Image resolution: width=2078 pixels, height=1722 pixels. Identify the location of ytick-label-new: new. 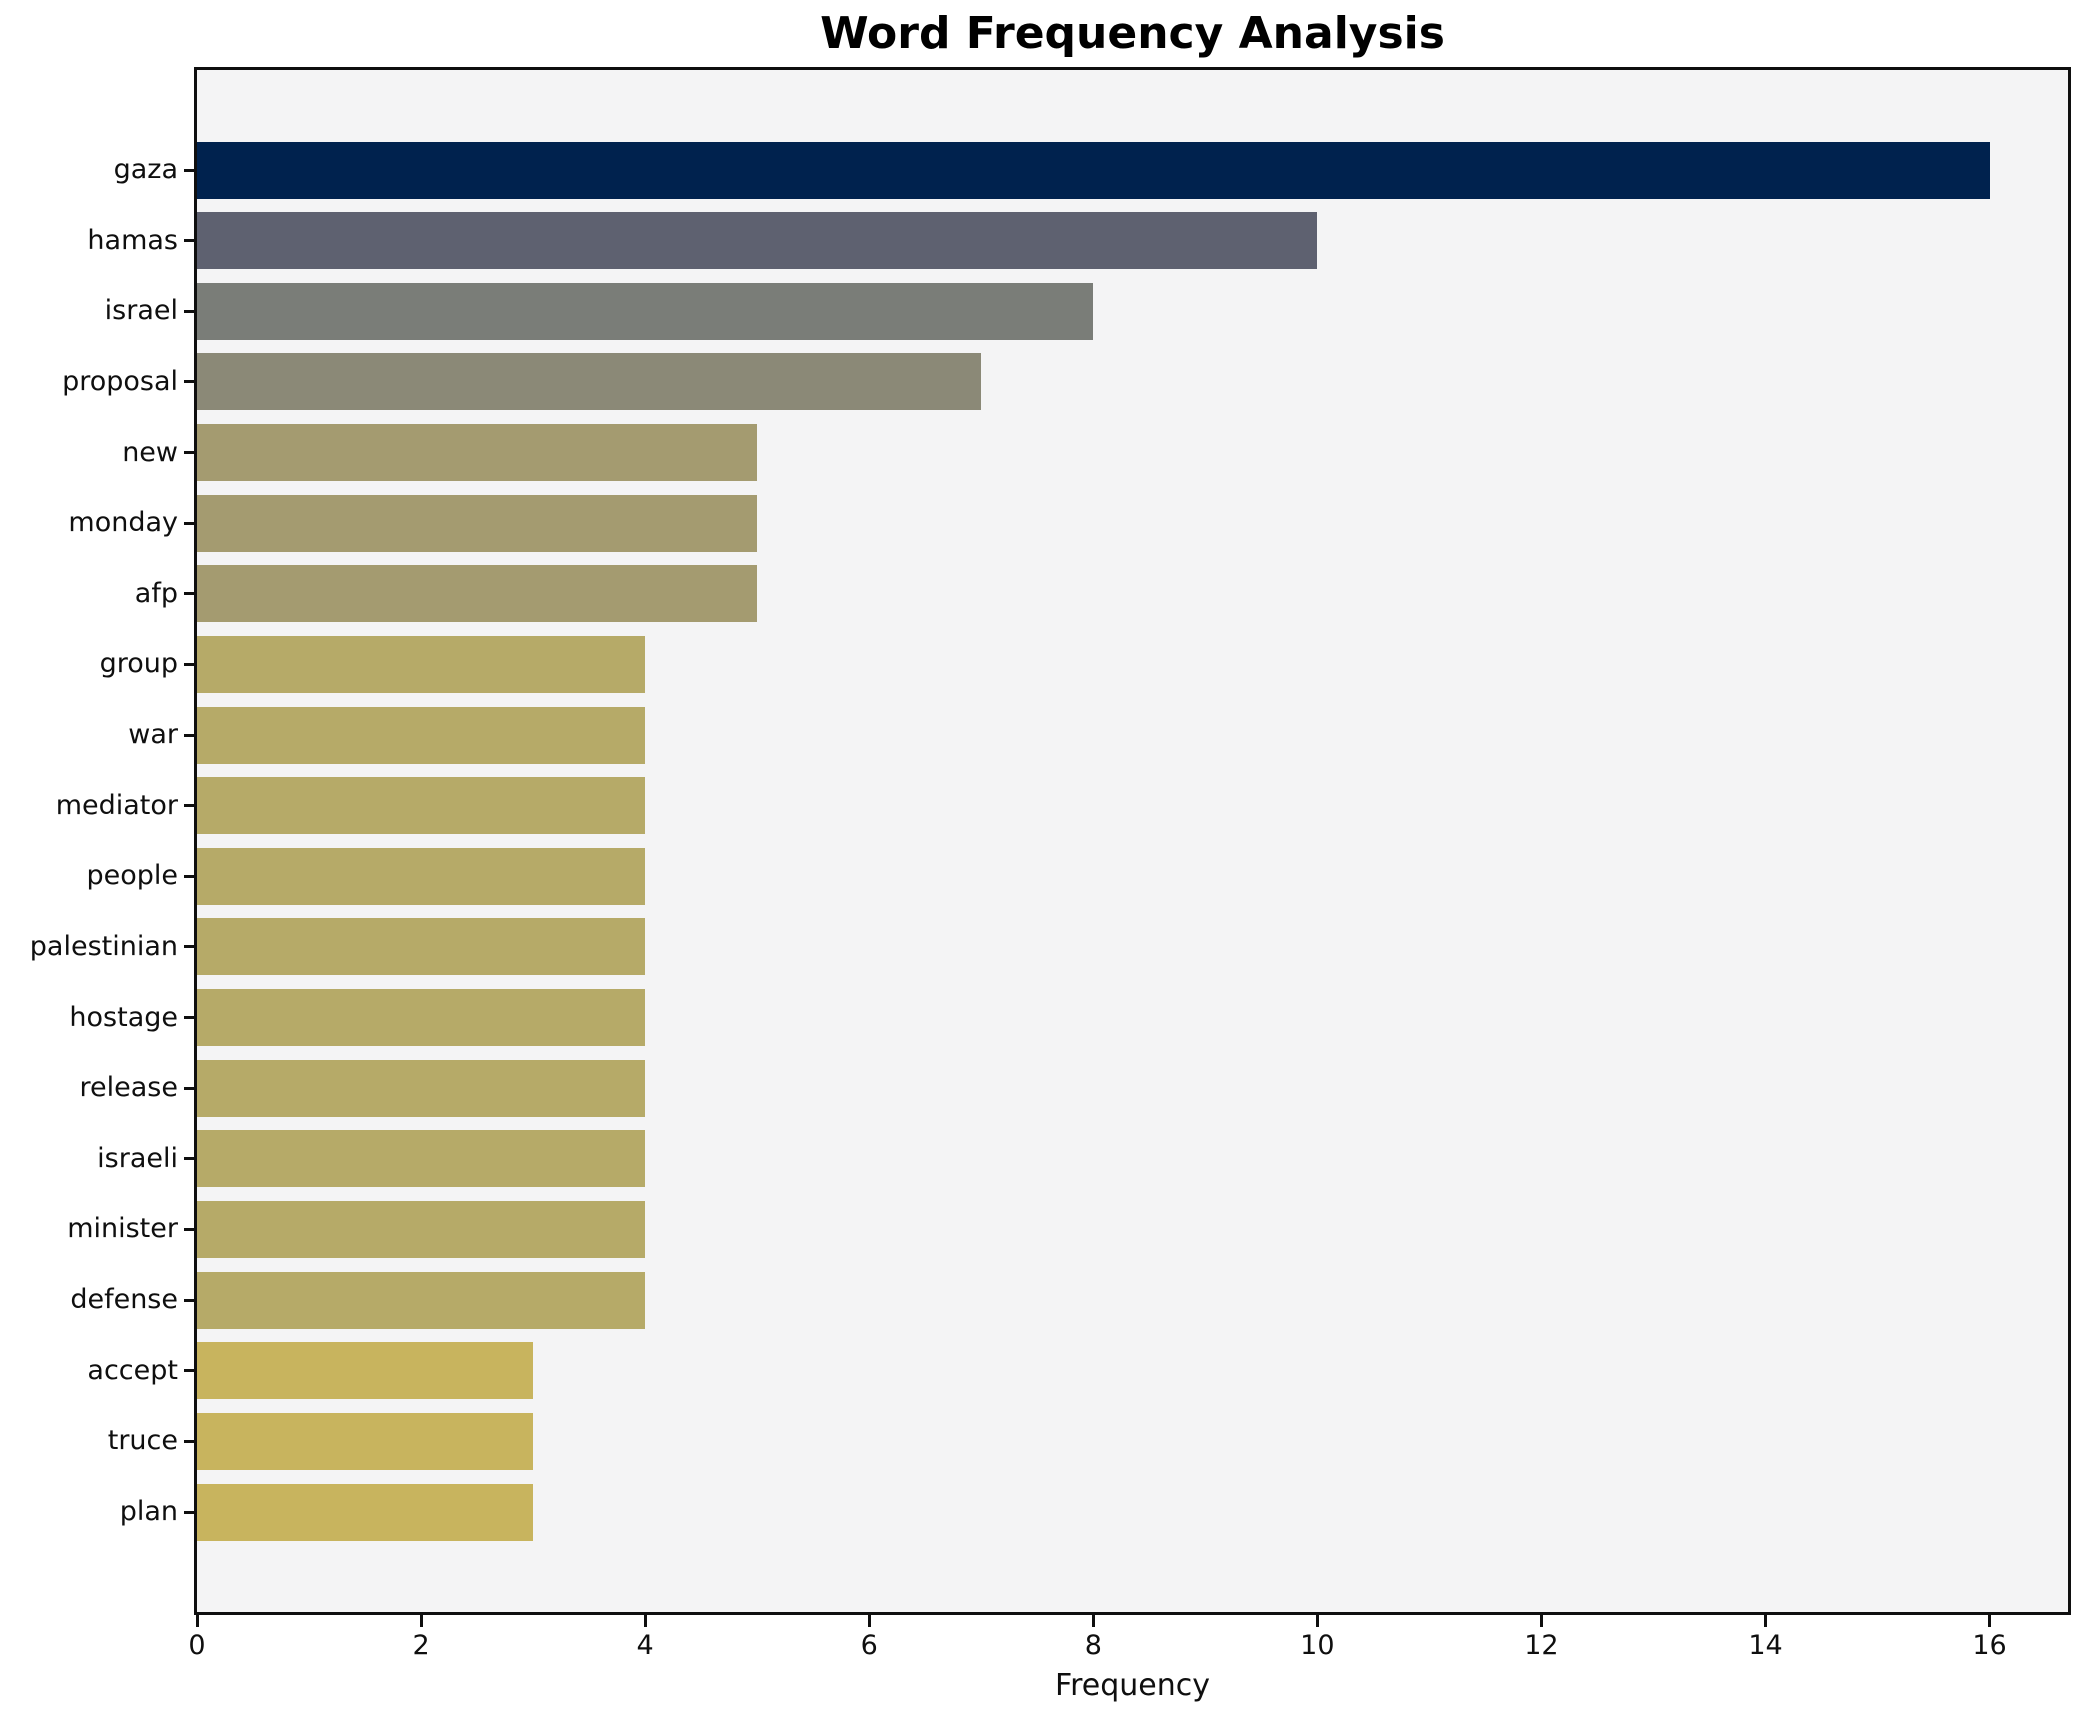
(150, 452).